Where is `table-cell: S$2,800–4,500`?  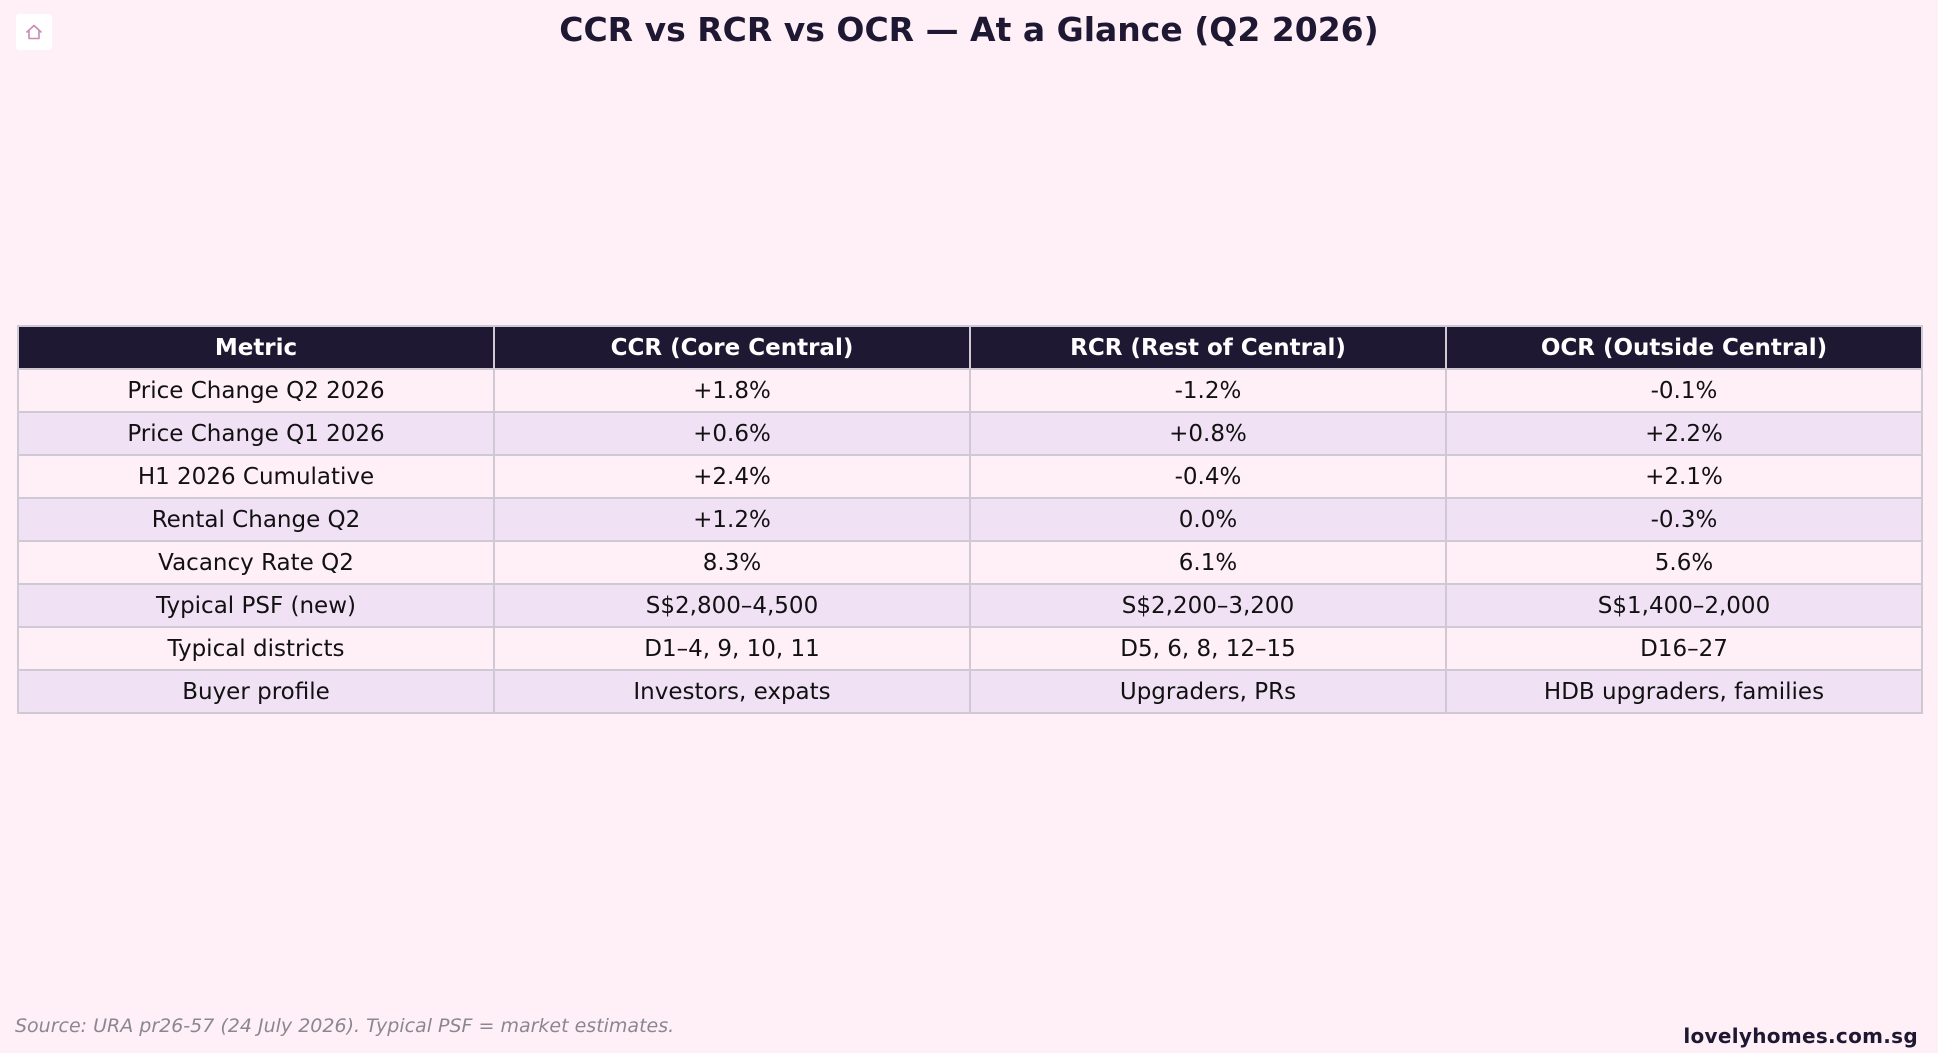 table-cell: S$2,800–4,500 is located at coordinates (732, 605).